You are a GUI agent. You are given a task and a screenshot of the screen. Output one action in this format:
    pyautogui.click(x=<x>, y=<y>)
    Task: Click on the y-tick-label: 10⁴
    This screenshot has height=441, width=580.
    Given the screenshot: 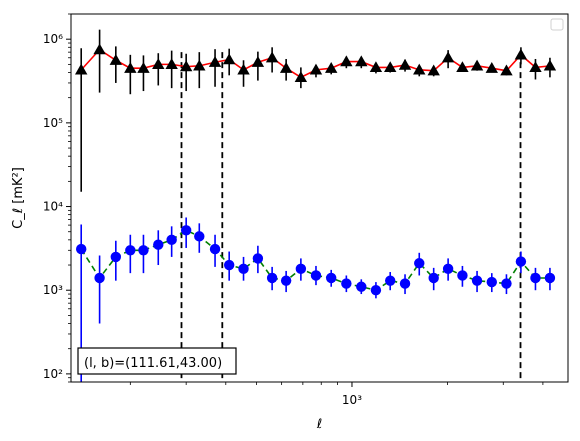 What is the action you would take?
    pyautogui.click(x=53, y=207)
    